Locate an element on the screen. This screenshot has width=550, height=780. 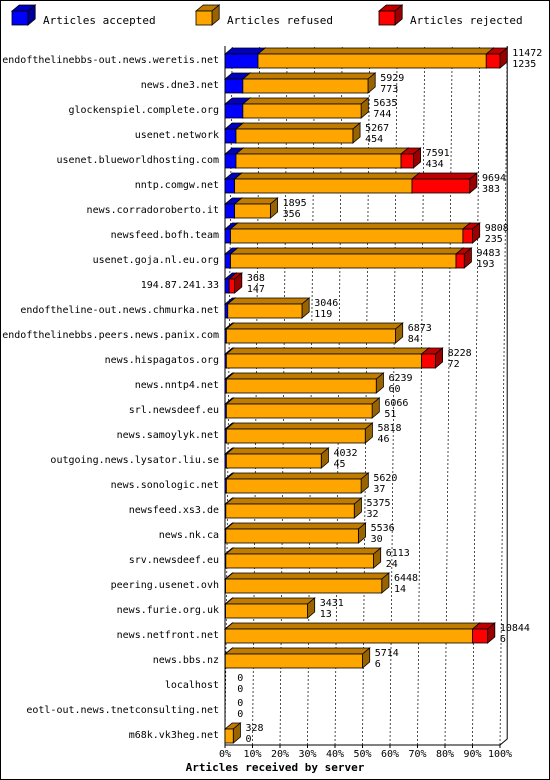
legend-swatch-accepted is located at coordinates (20, 18).